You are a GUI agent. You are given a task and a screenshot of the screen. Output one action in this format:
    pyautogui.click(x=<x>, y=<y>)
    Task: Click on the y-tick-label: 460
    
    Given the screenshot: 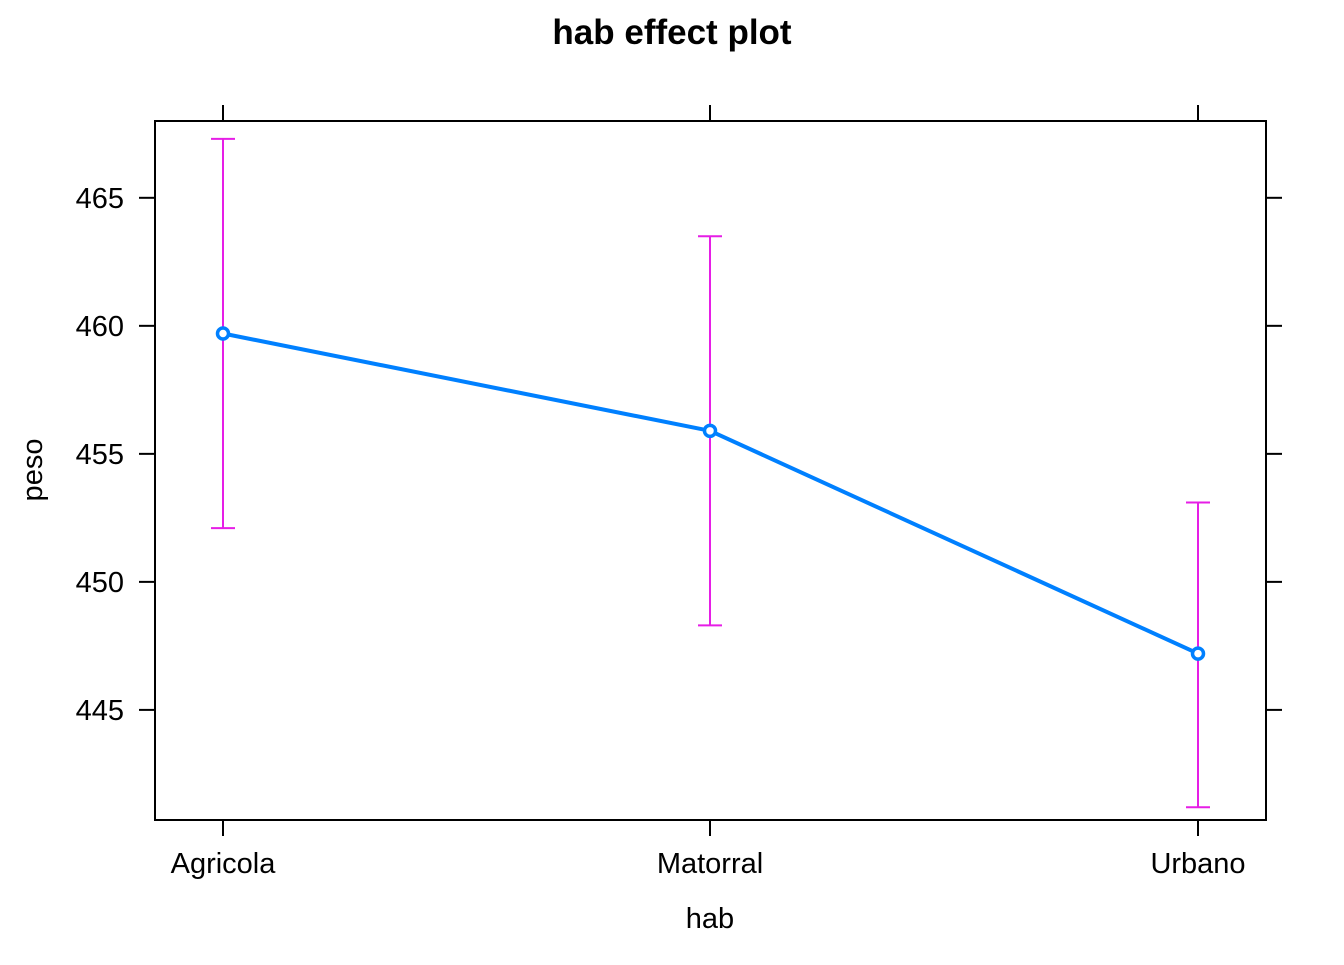 What is the action you would take?
    pyautogui.click(x=100, y=327)
    